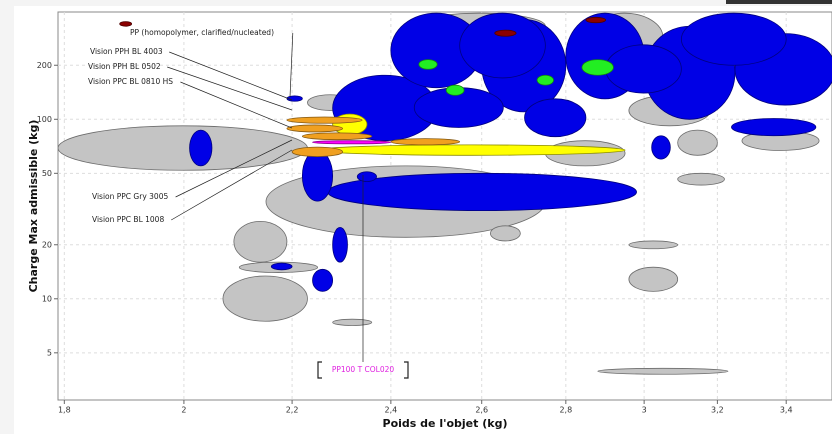 This screenshot has width=832, height=434. What do you see at coordinates (44, 65) in the screenshot?
I see `y-tick-label: 200` at bounding box center [44, 65].